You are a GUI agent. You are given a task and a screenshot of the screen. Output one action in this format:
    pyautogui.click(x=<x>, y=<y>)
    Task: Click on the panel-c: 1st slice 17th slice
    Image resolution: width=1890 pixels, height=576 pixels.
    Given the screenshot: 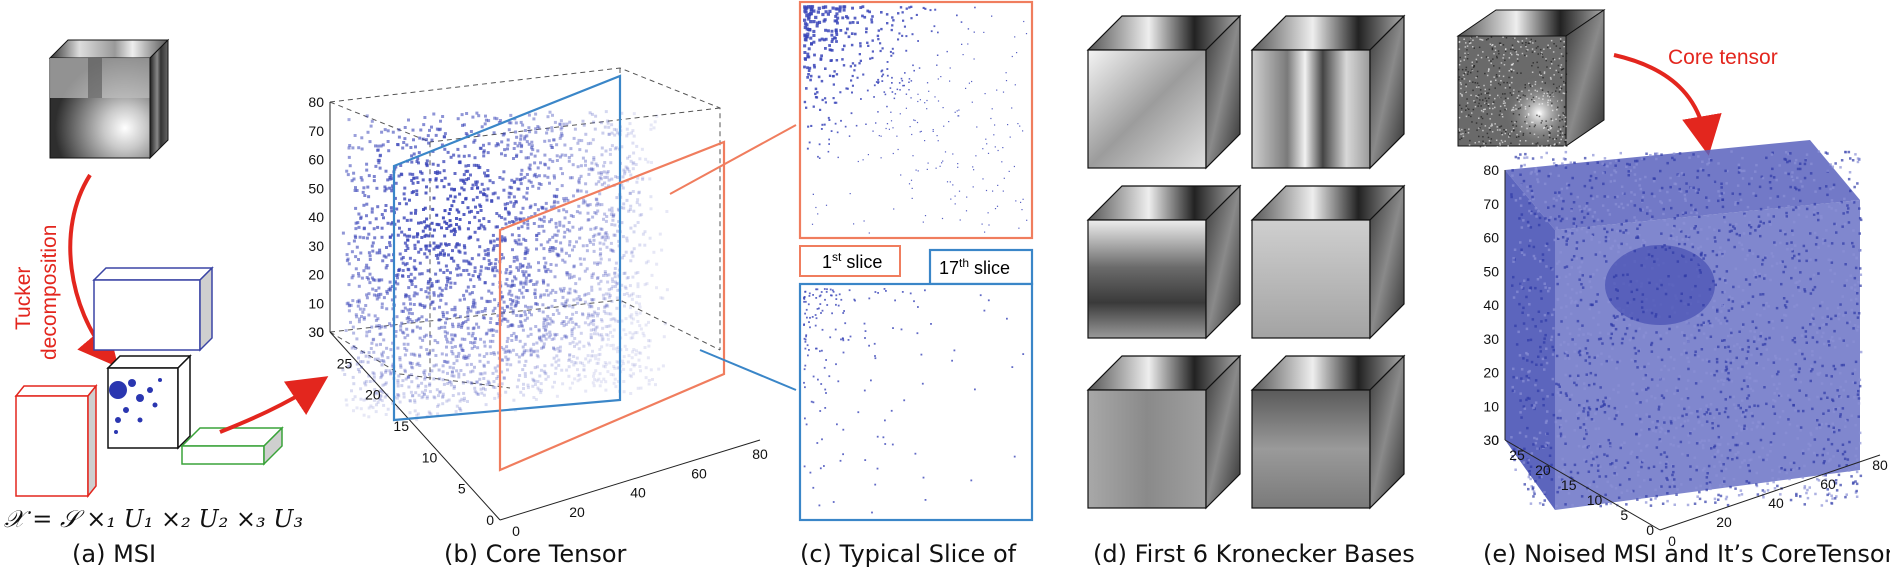 What is the action you would take?
    pyautogui.click(x=916, y=261)
    